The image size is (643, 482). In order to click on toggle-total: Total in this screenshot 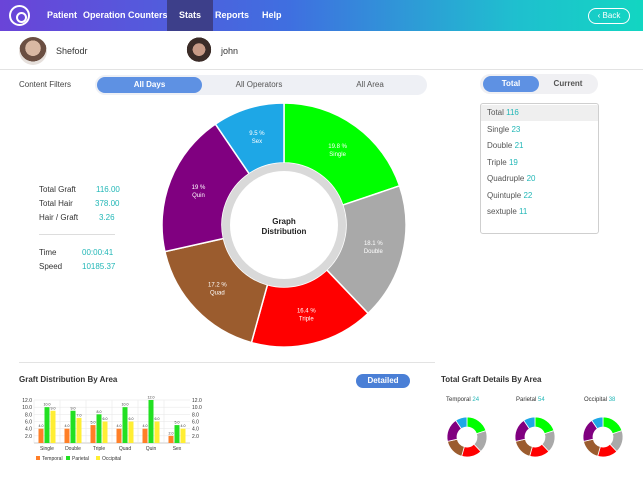, I will do `click(511, 84)`.